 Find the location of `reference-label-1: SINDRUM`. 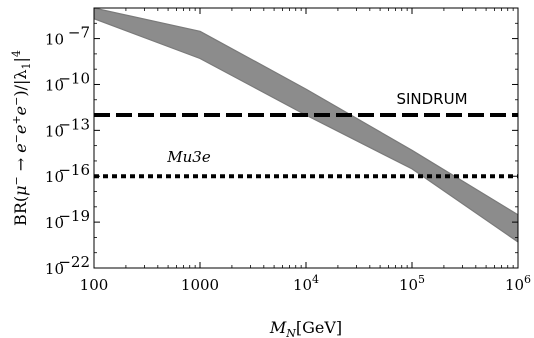

reference-label-1: SINDRUM is located at coordinates (431, 99).